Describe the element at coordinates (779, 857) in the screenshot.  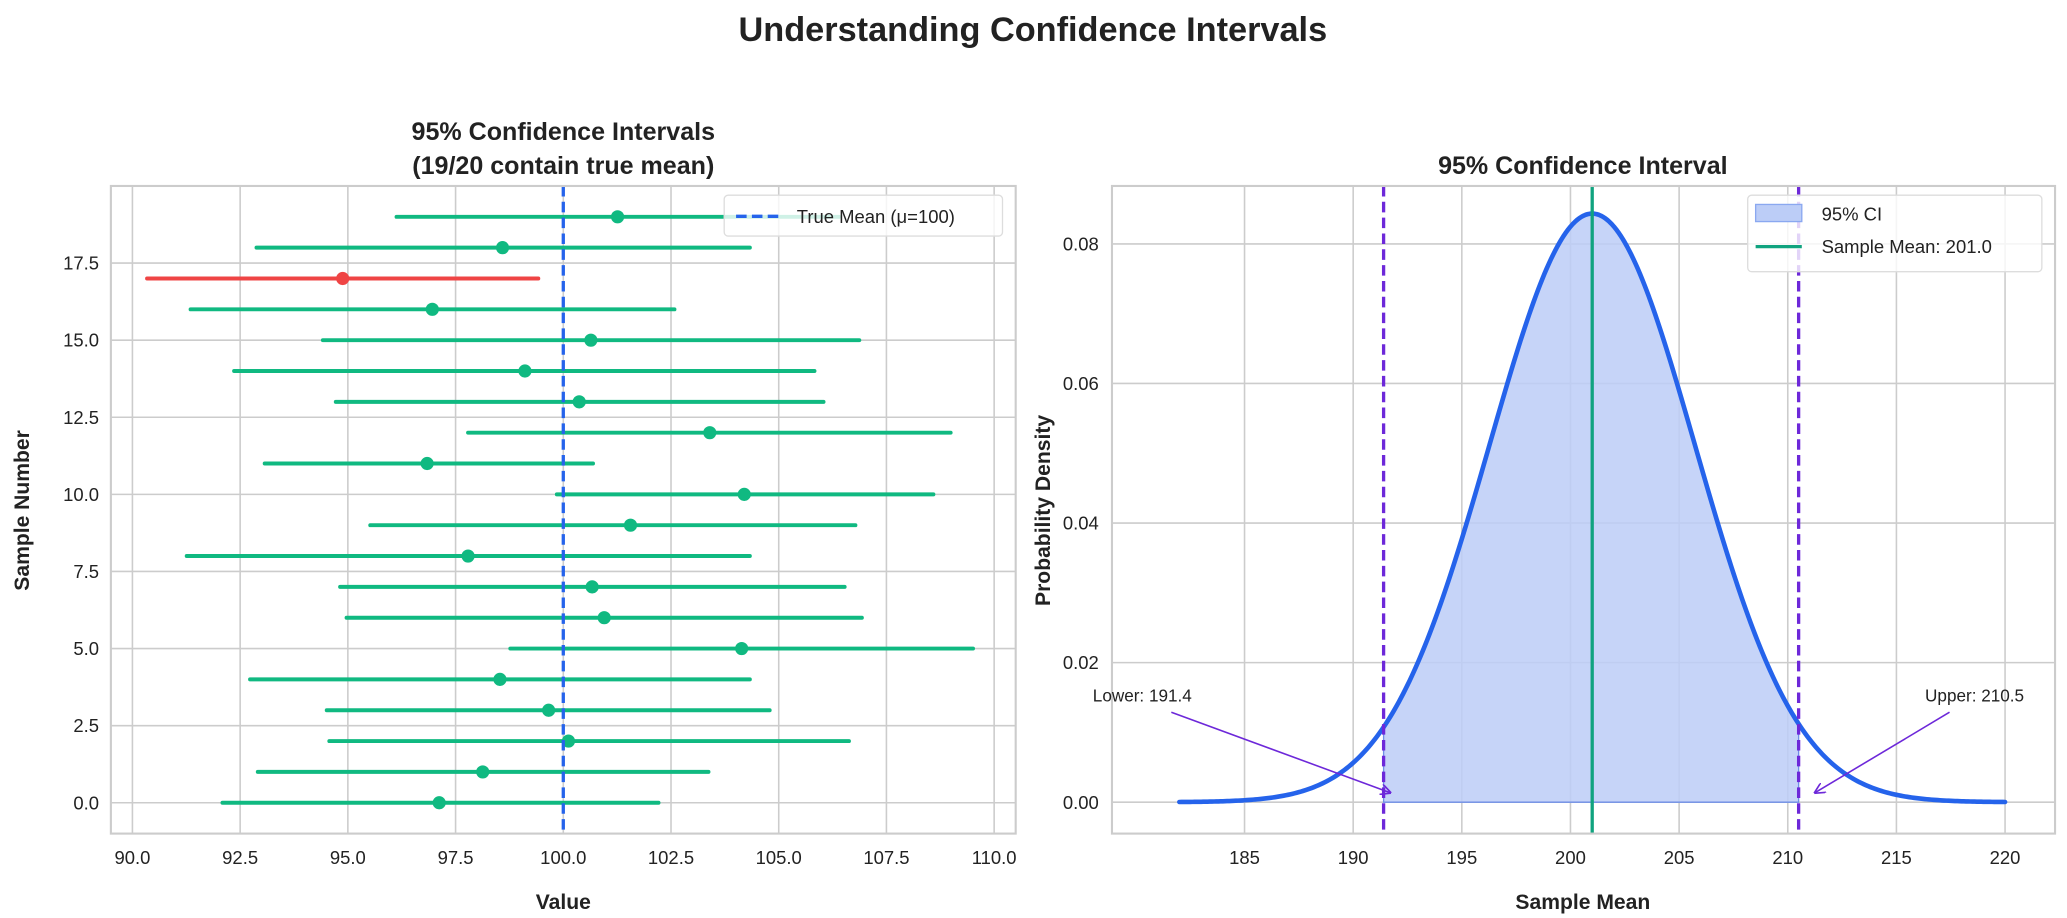
I see `left-x-tick-label: 105.0` at that location.